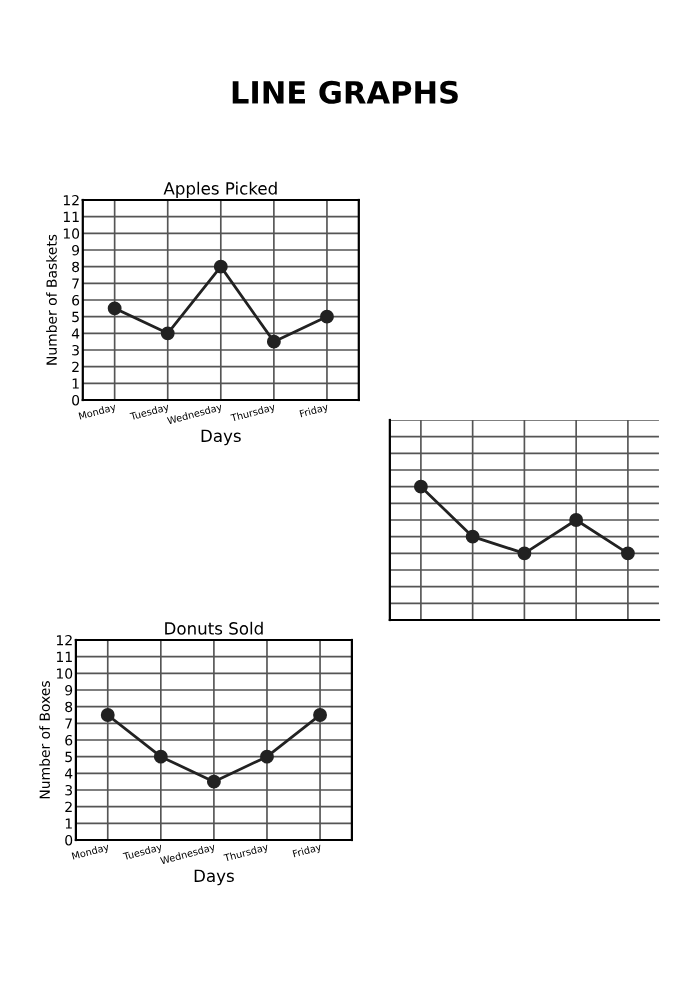 This screenshot has width=690, height=1000. Describe the element at coordinates (345, 92) in the screenshot. I see `text: LINE GRAPHS` at that location.